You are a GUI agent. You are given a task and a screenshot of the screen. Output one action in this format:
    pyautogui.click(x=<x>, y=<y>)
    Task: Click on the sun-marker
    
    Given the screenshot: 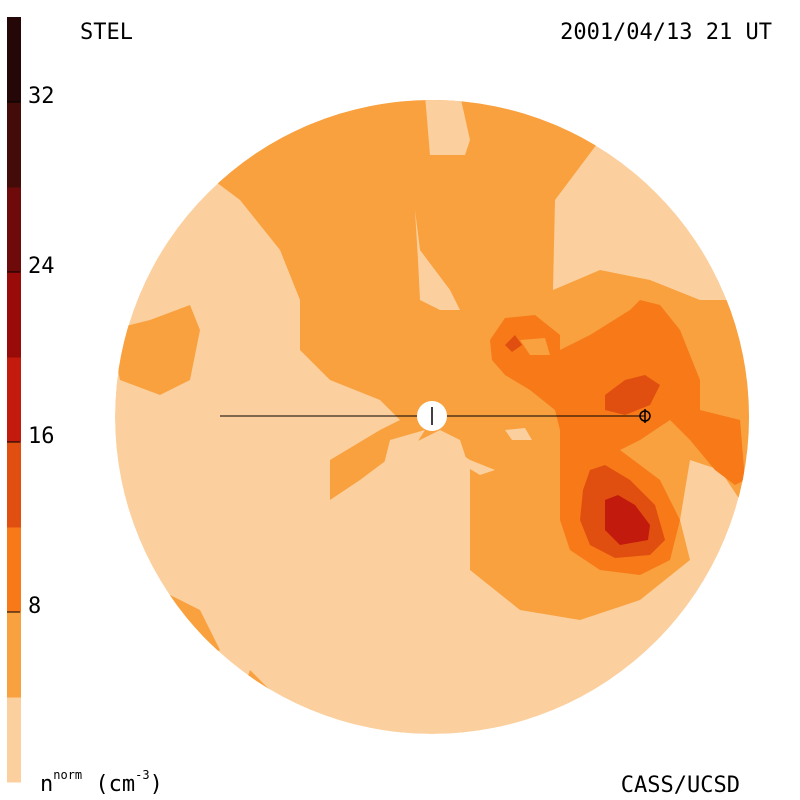 What is the action you would take?
    pyautogui.click(x=432, y=416)
    